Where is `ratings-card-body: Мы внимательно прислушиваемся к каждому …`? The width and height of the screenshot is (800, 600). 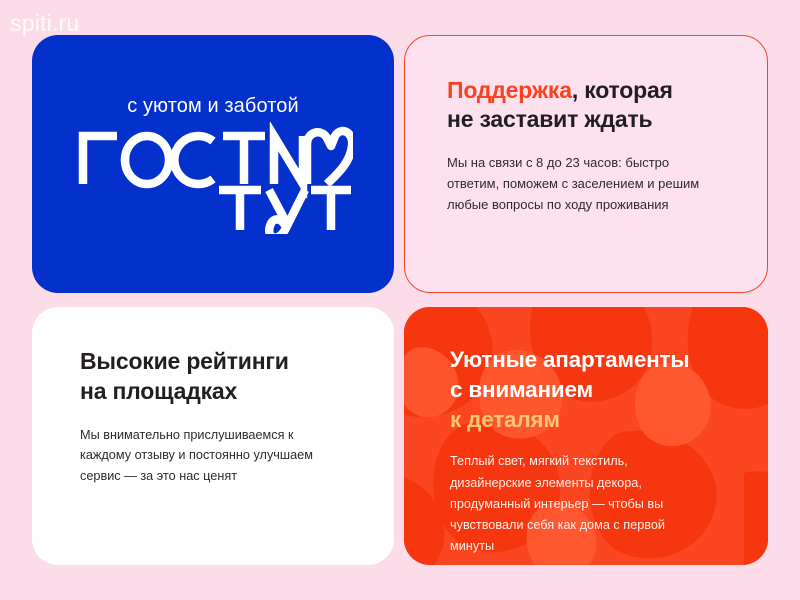 ratings-card-body: Мы внимательно прислушиваемся к каждому … is located at coordinates (196, 455).